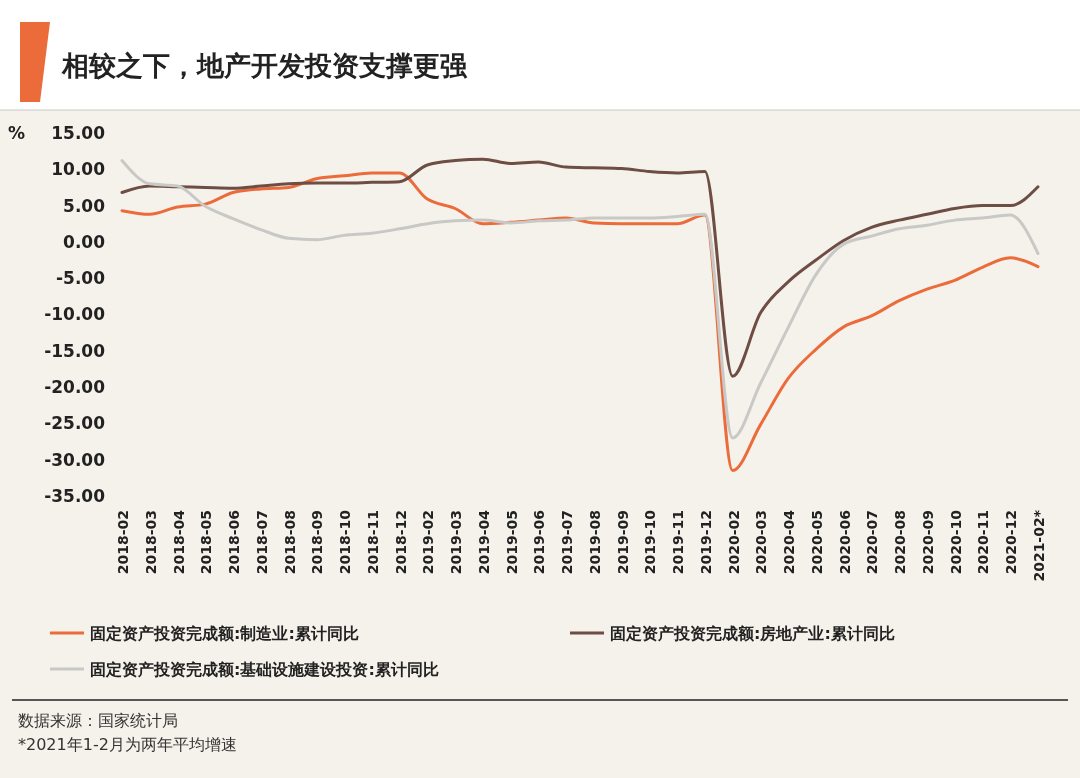 The image size is (1080, 778). I want to click on y-tick-label: -25.00, so click(75, 423).